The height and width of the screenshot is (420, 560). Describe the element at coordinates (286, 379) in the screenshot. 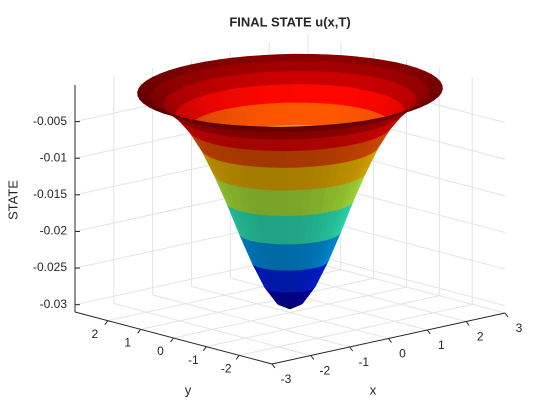

I see `x-tick-label: -3` at that location.